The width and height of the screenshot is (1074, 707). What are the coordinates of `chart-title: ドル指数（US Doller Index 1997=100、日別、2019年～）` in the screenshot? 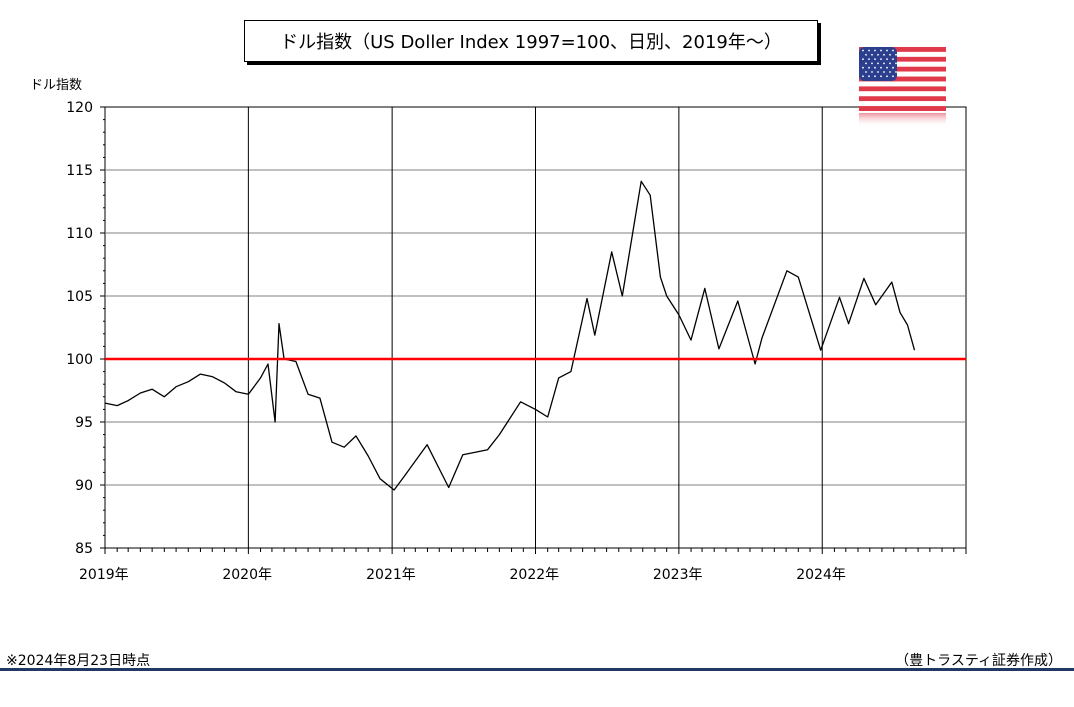 It's located at (531, 42).